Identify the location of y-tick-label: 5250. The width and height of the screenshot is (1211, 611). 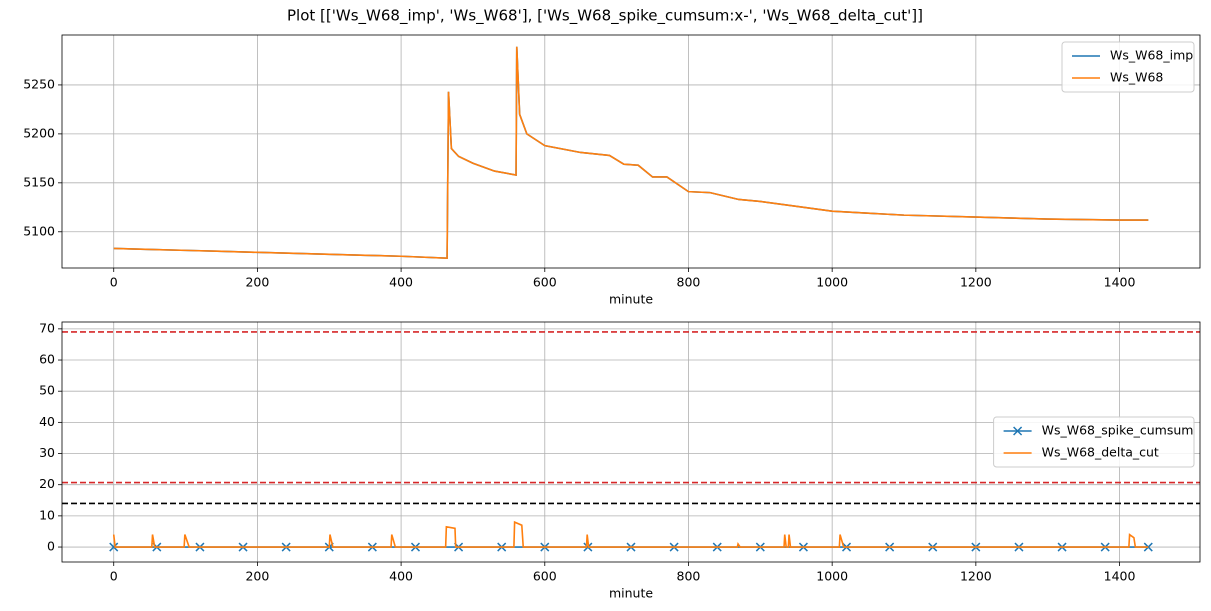
(39, 83).